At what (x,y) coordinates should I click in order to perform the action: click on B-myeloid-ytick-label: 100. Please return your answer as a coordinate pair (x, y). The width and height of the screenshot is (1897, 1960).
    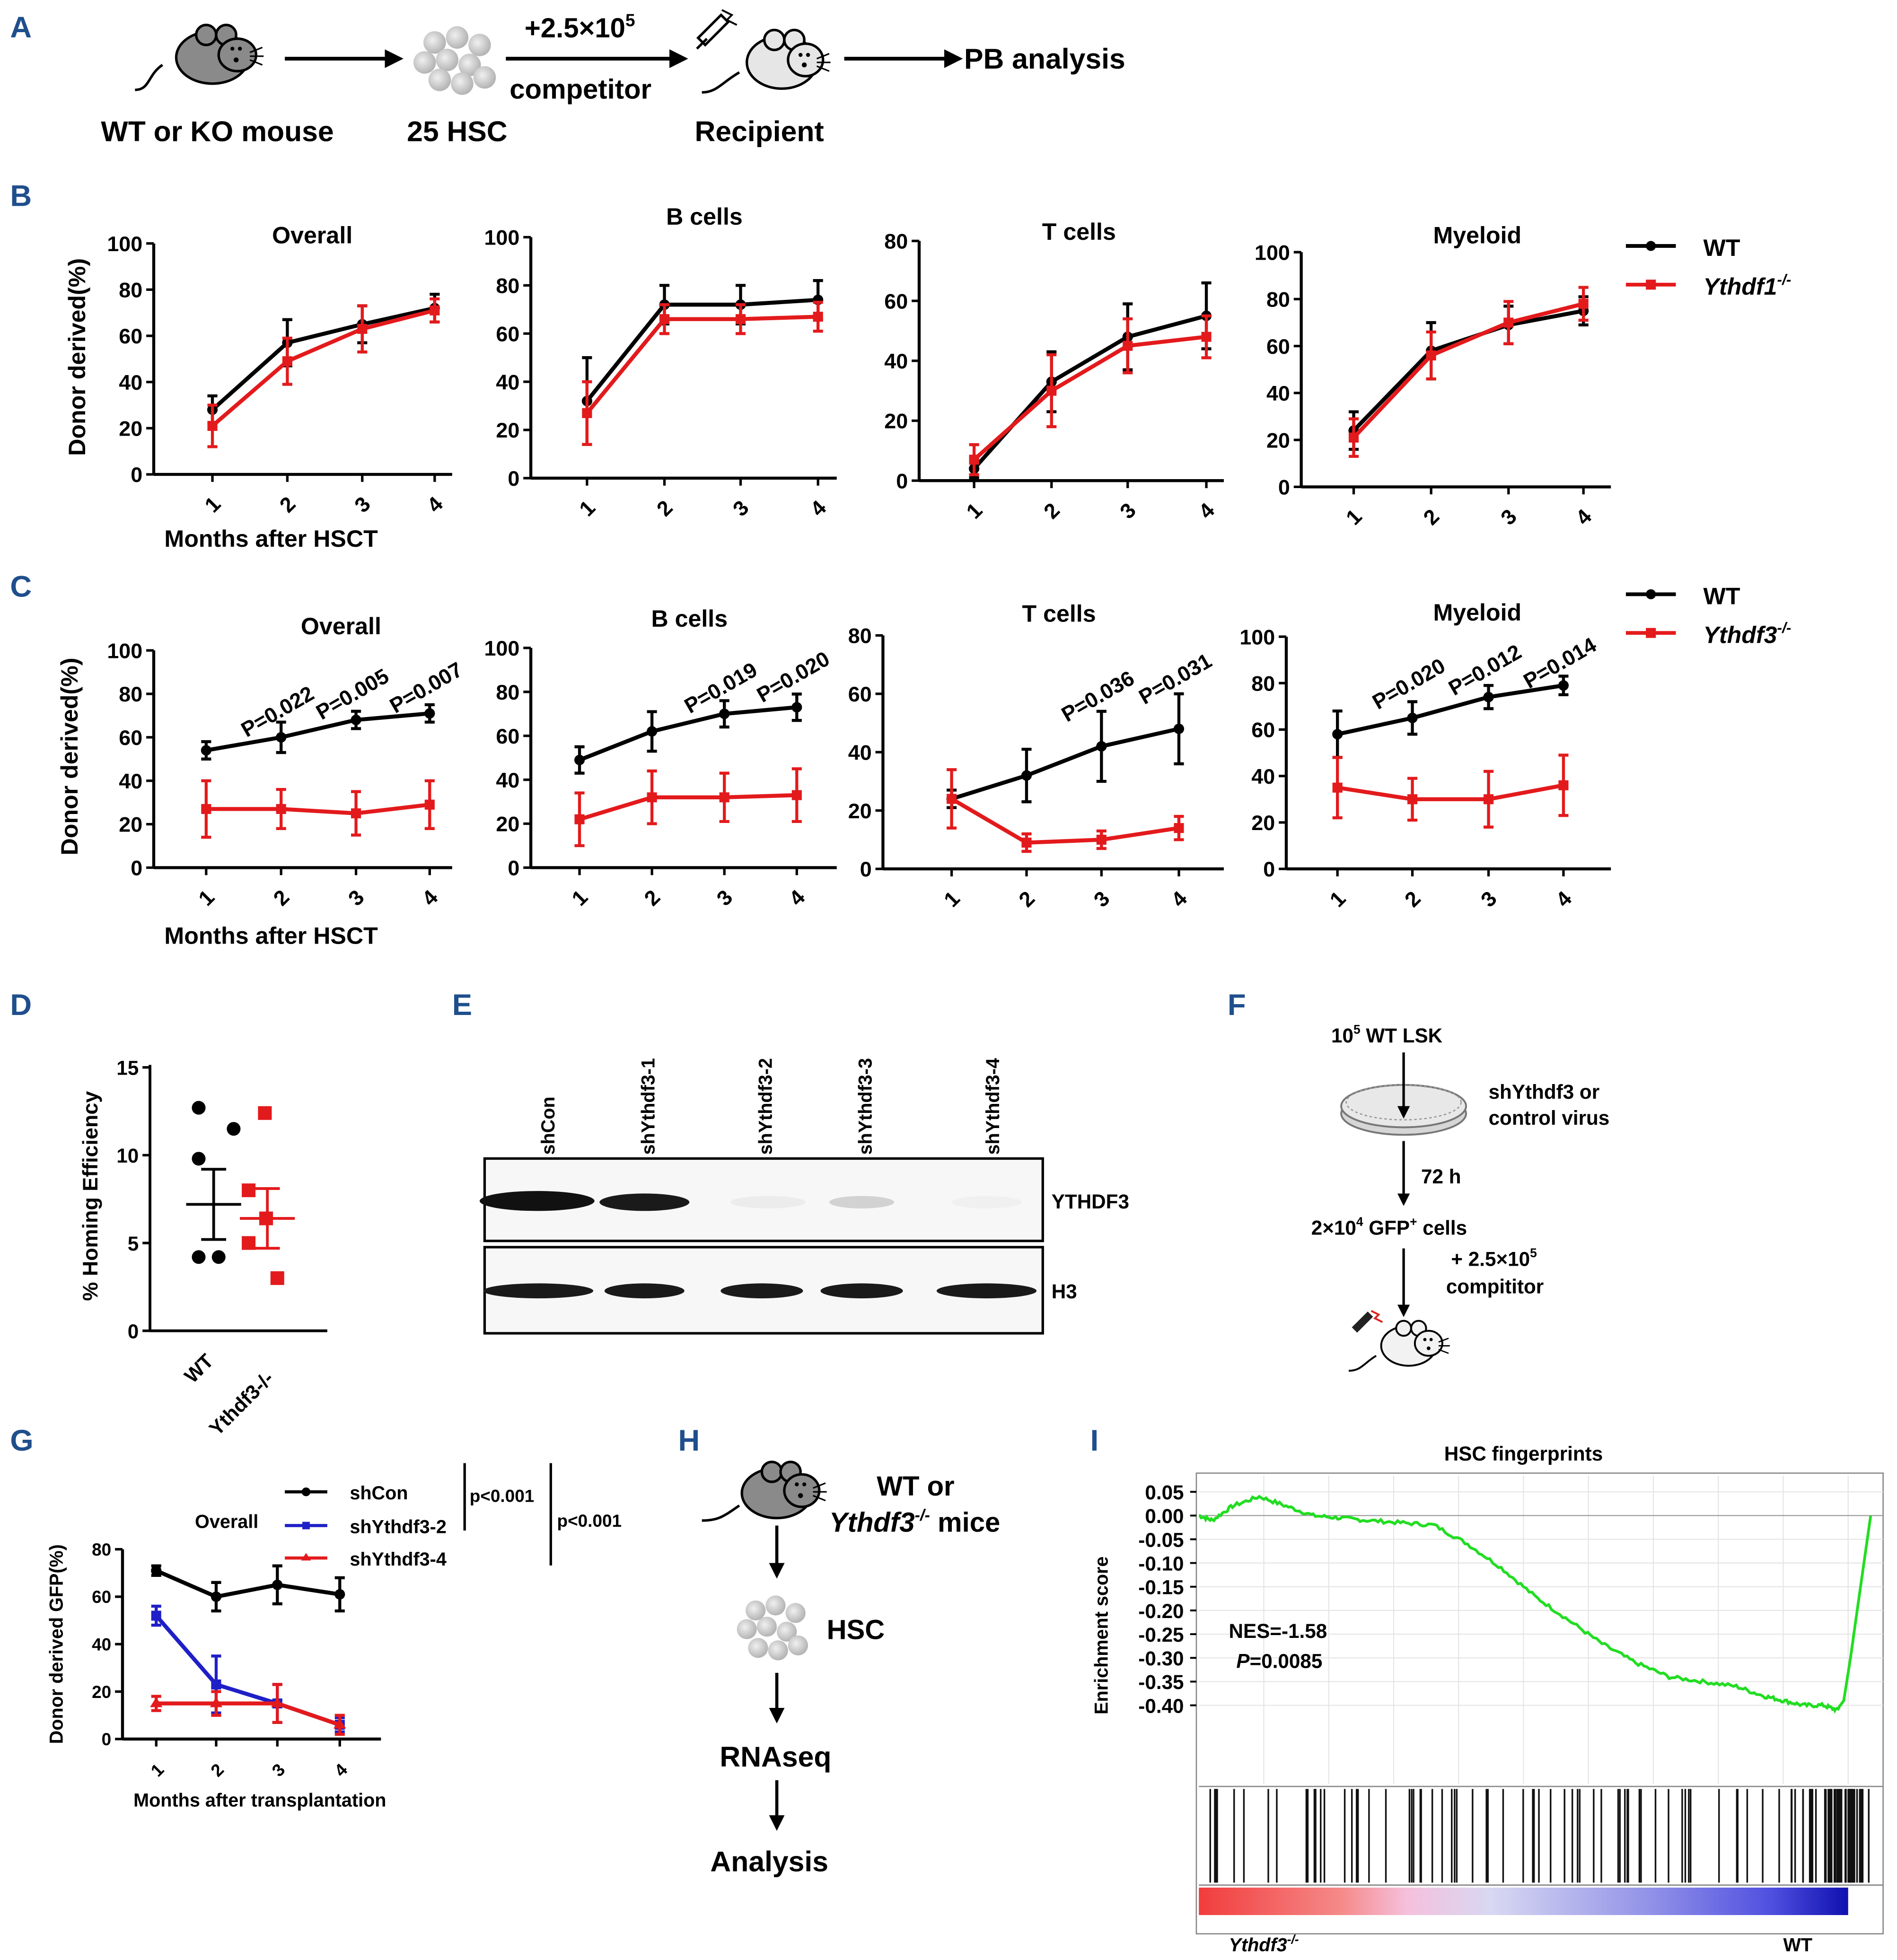
    Looking at the image, I should click on (1273, 252).